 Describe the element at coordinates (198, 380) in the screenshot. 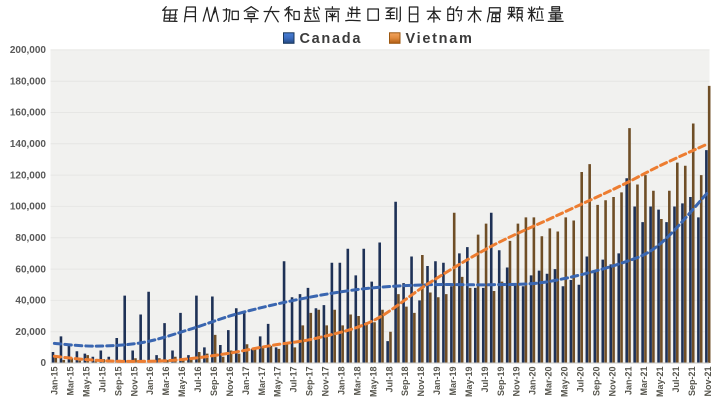

I see `svg-text: Jul-16` at that location.